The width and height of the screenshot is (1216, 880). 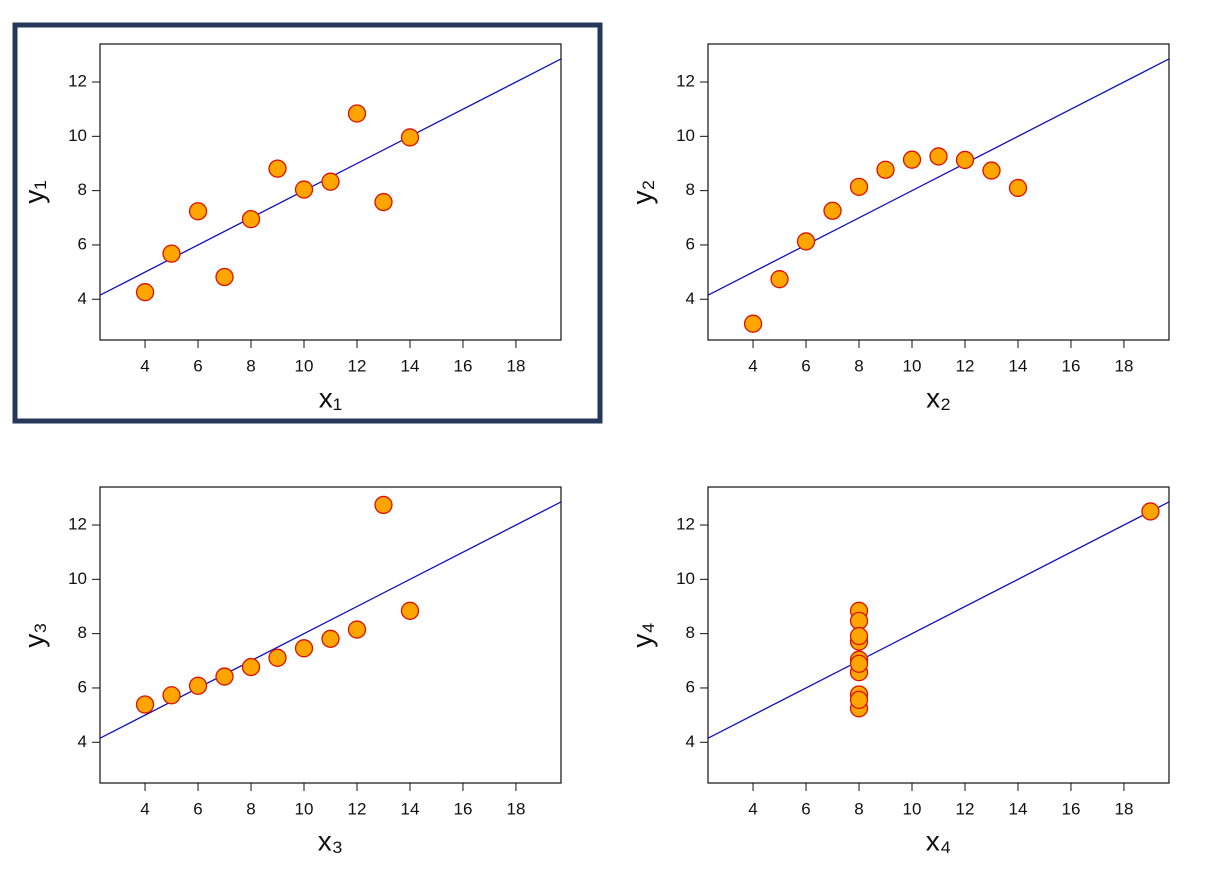 I want to click on x-axis-label: x₁, so click(x=330, y=397).